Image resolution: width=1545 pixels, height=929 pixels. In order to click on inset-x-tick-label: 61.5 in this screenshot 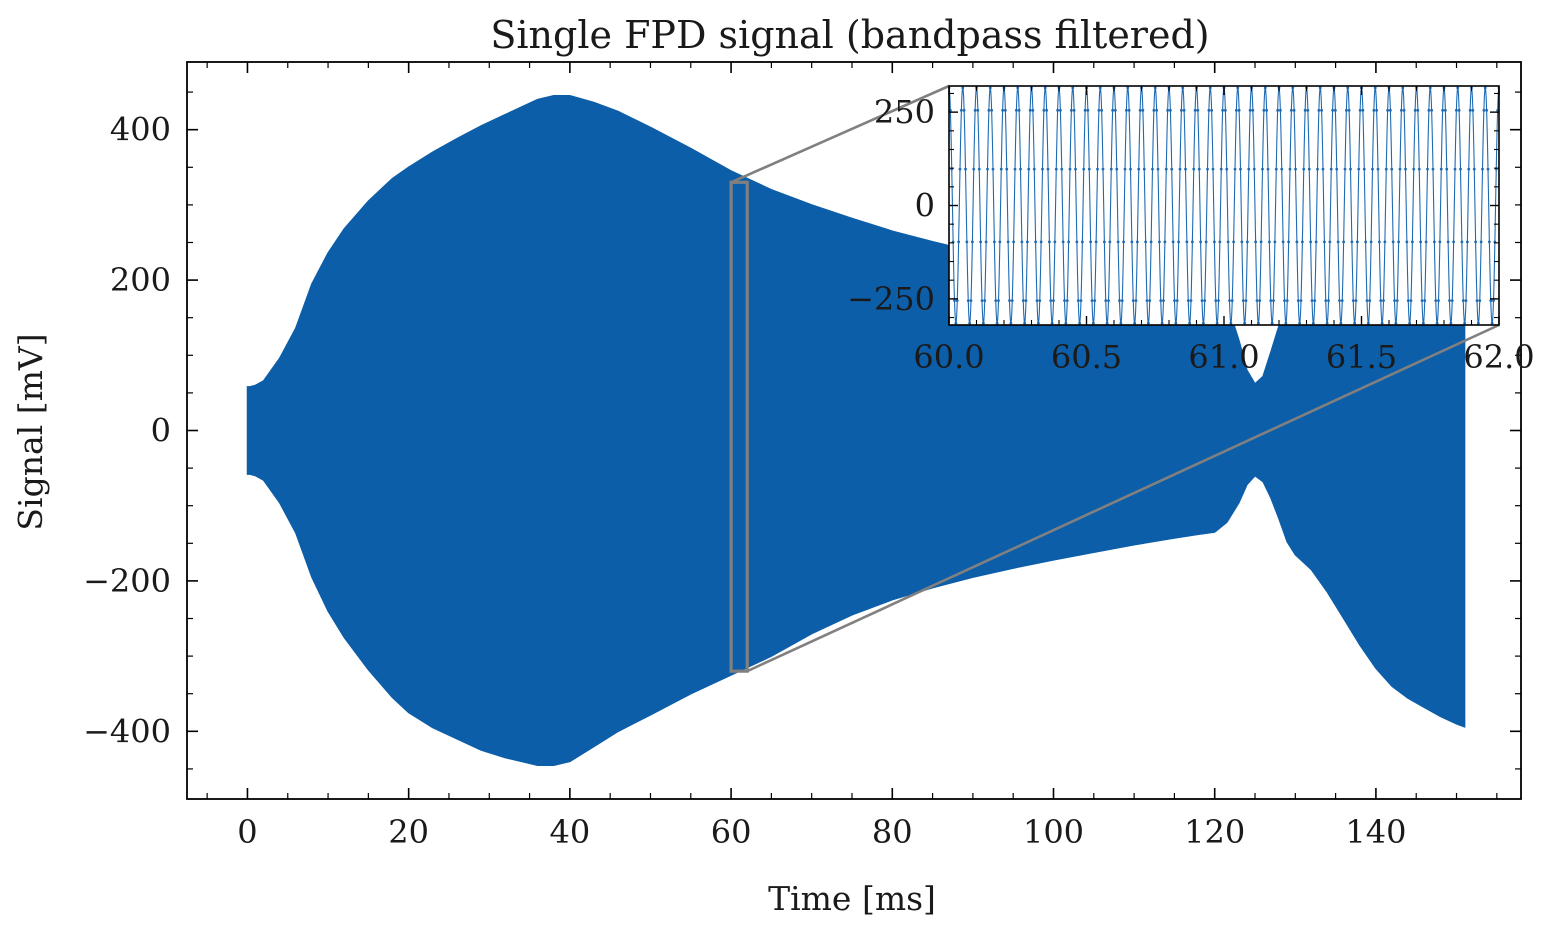, I will do `click(1361, 357)`.